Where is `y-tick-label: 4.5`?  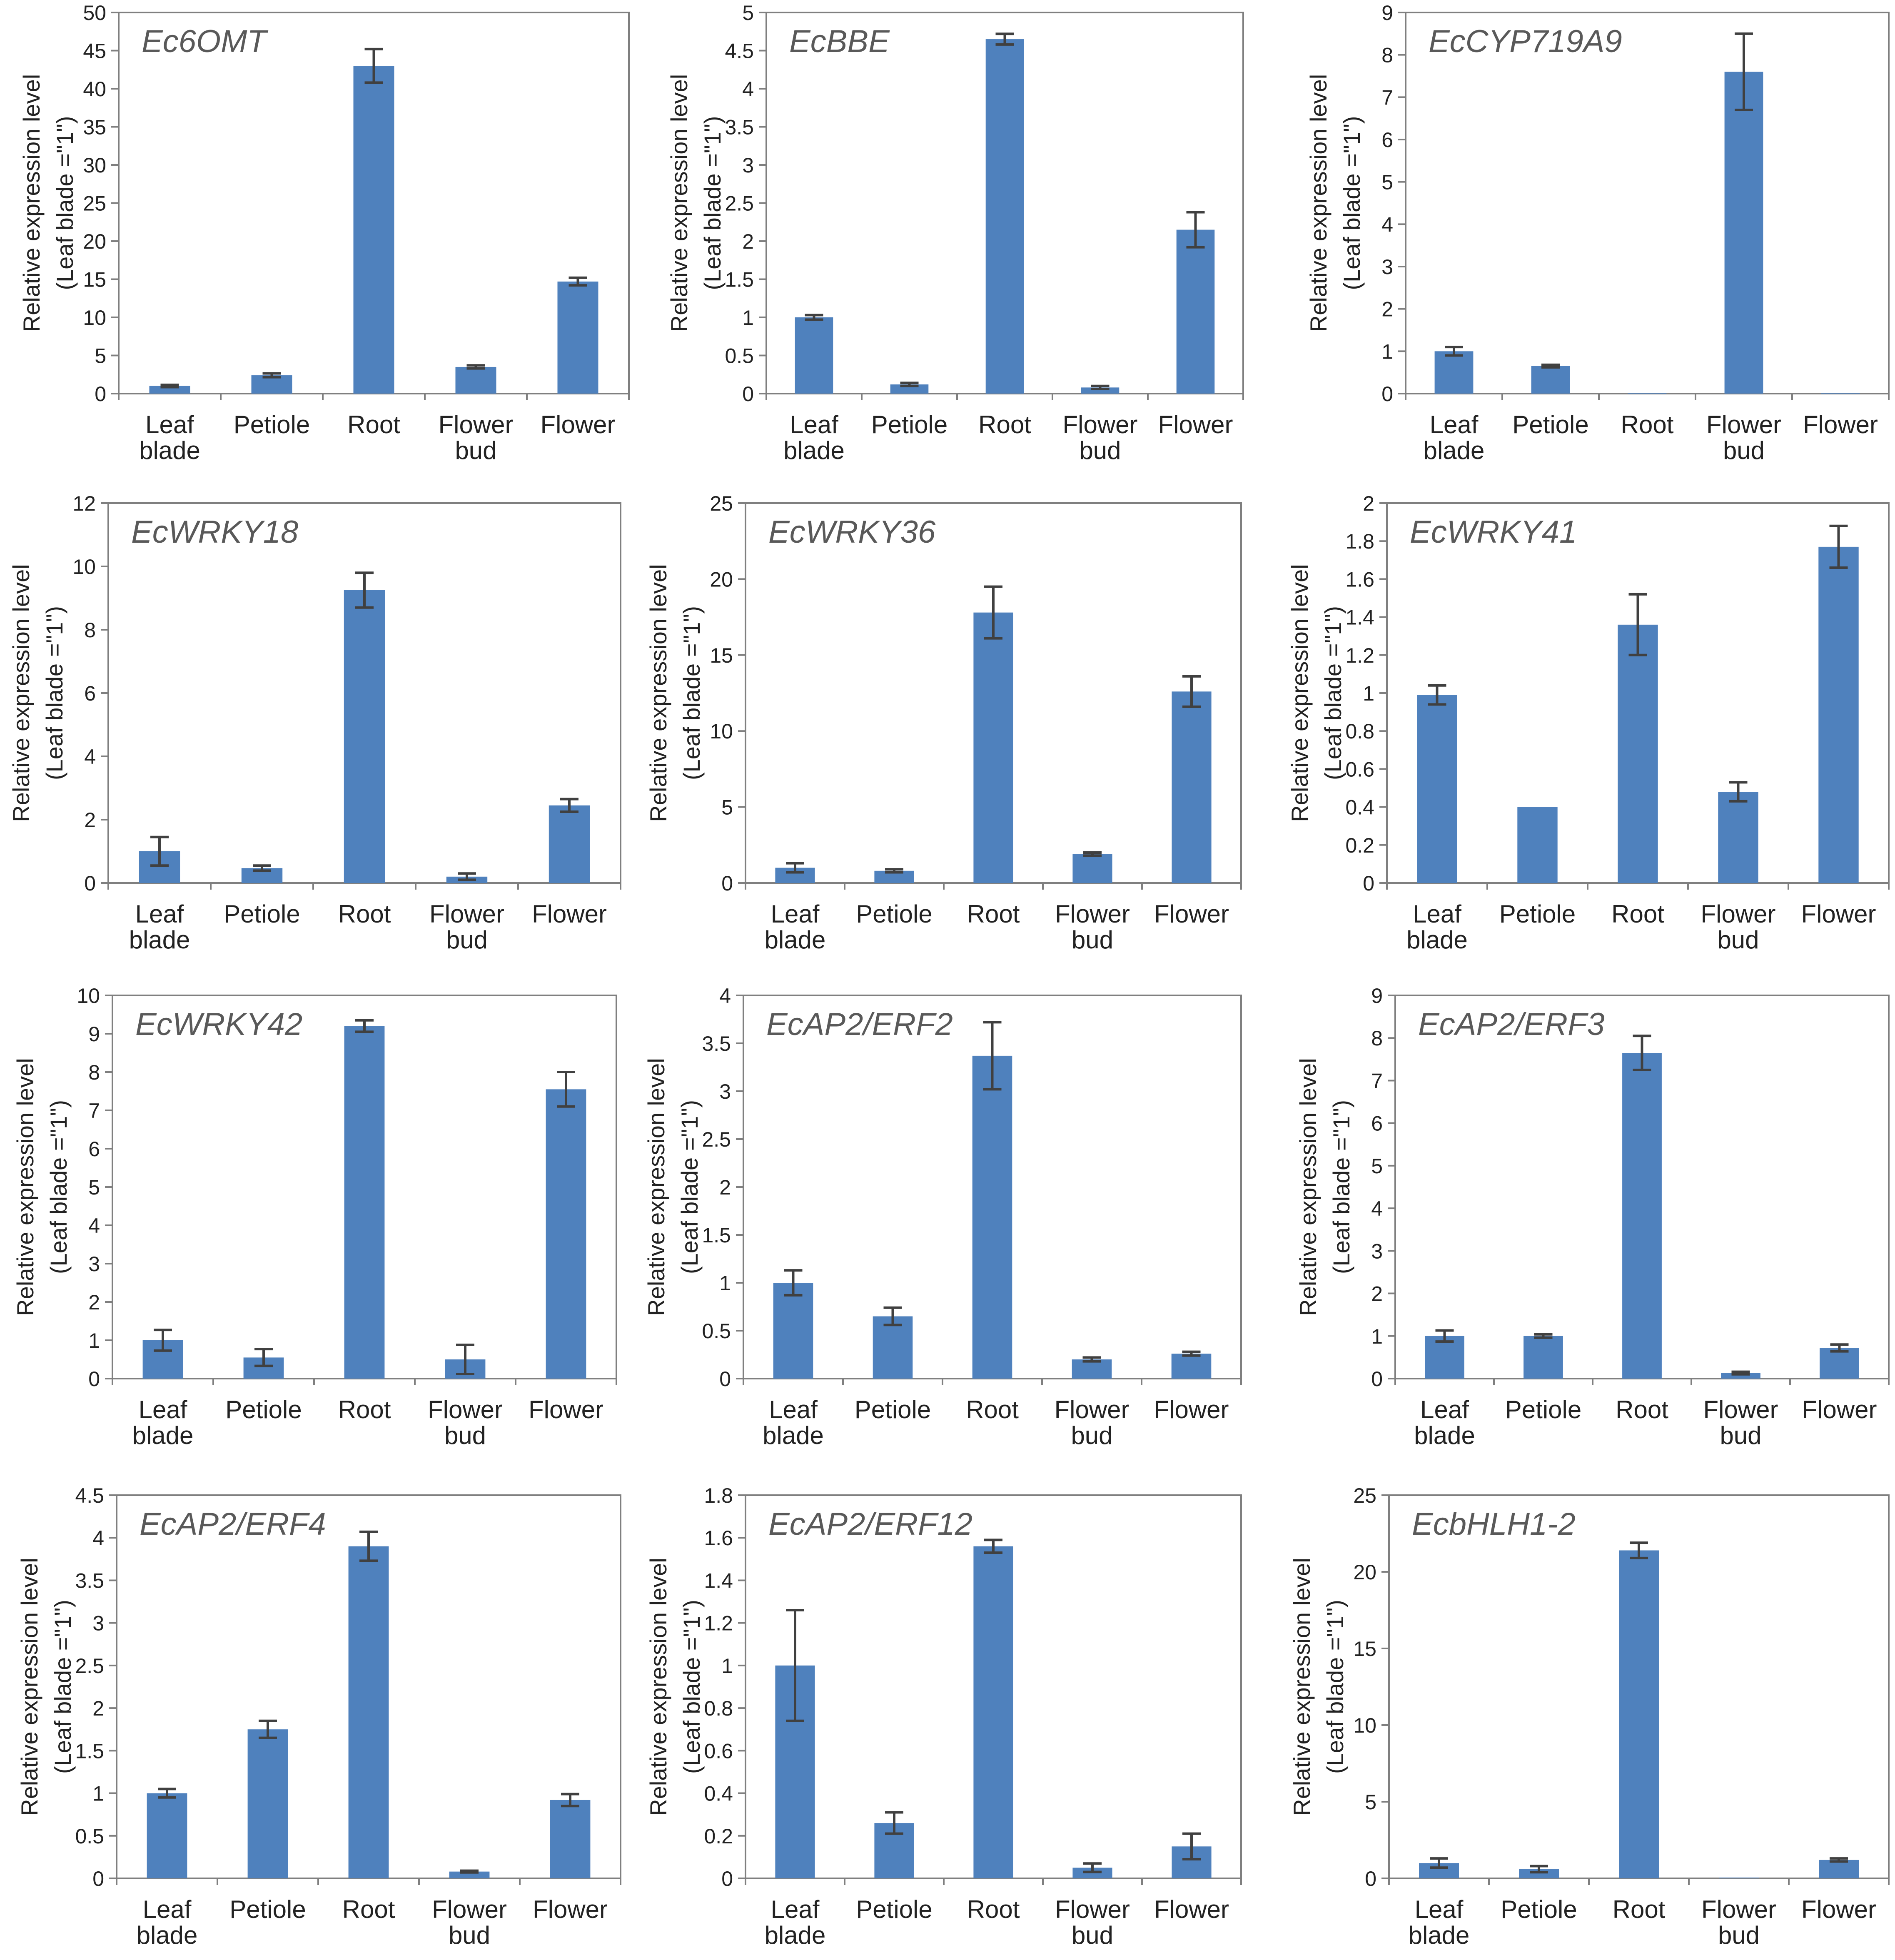 y-tick-label: 4.5 is located at coordinates (739, 51).